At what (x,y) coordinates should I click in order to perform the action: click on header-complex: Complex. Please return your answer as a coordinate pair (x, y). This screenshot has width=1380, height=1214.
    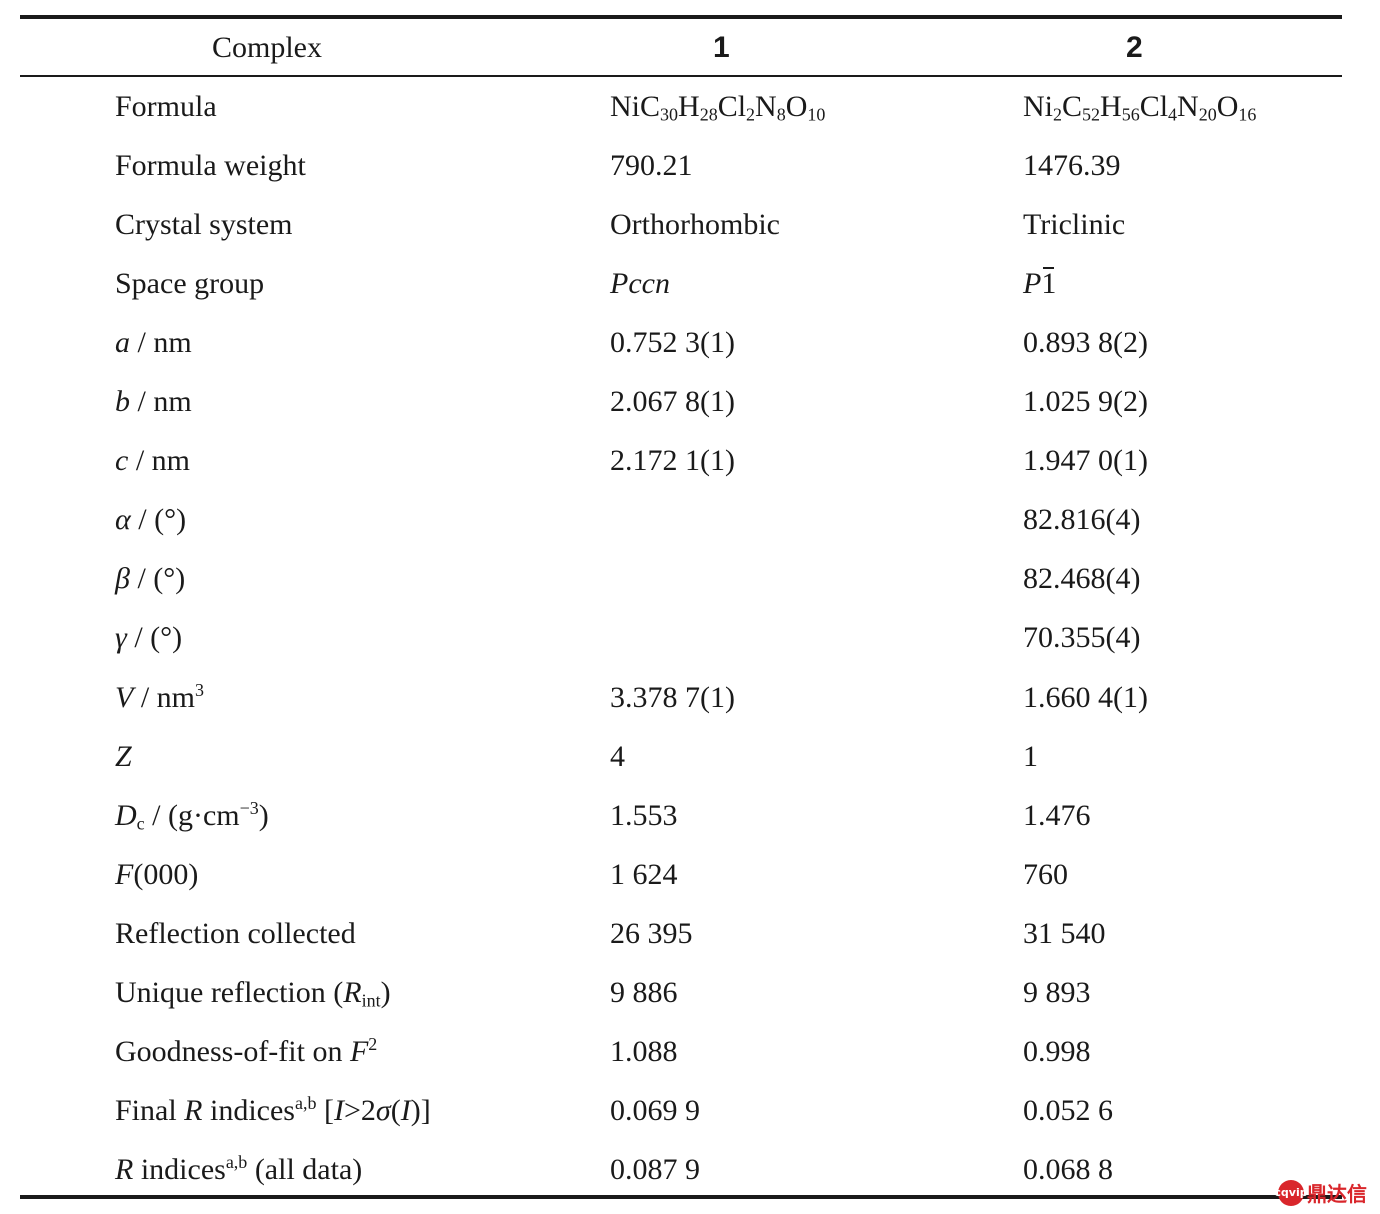
    Looking at the image, I should click on (267, 47).